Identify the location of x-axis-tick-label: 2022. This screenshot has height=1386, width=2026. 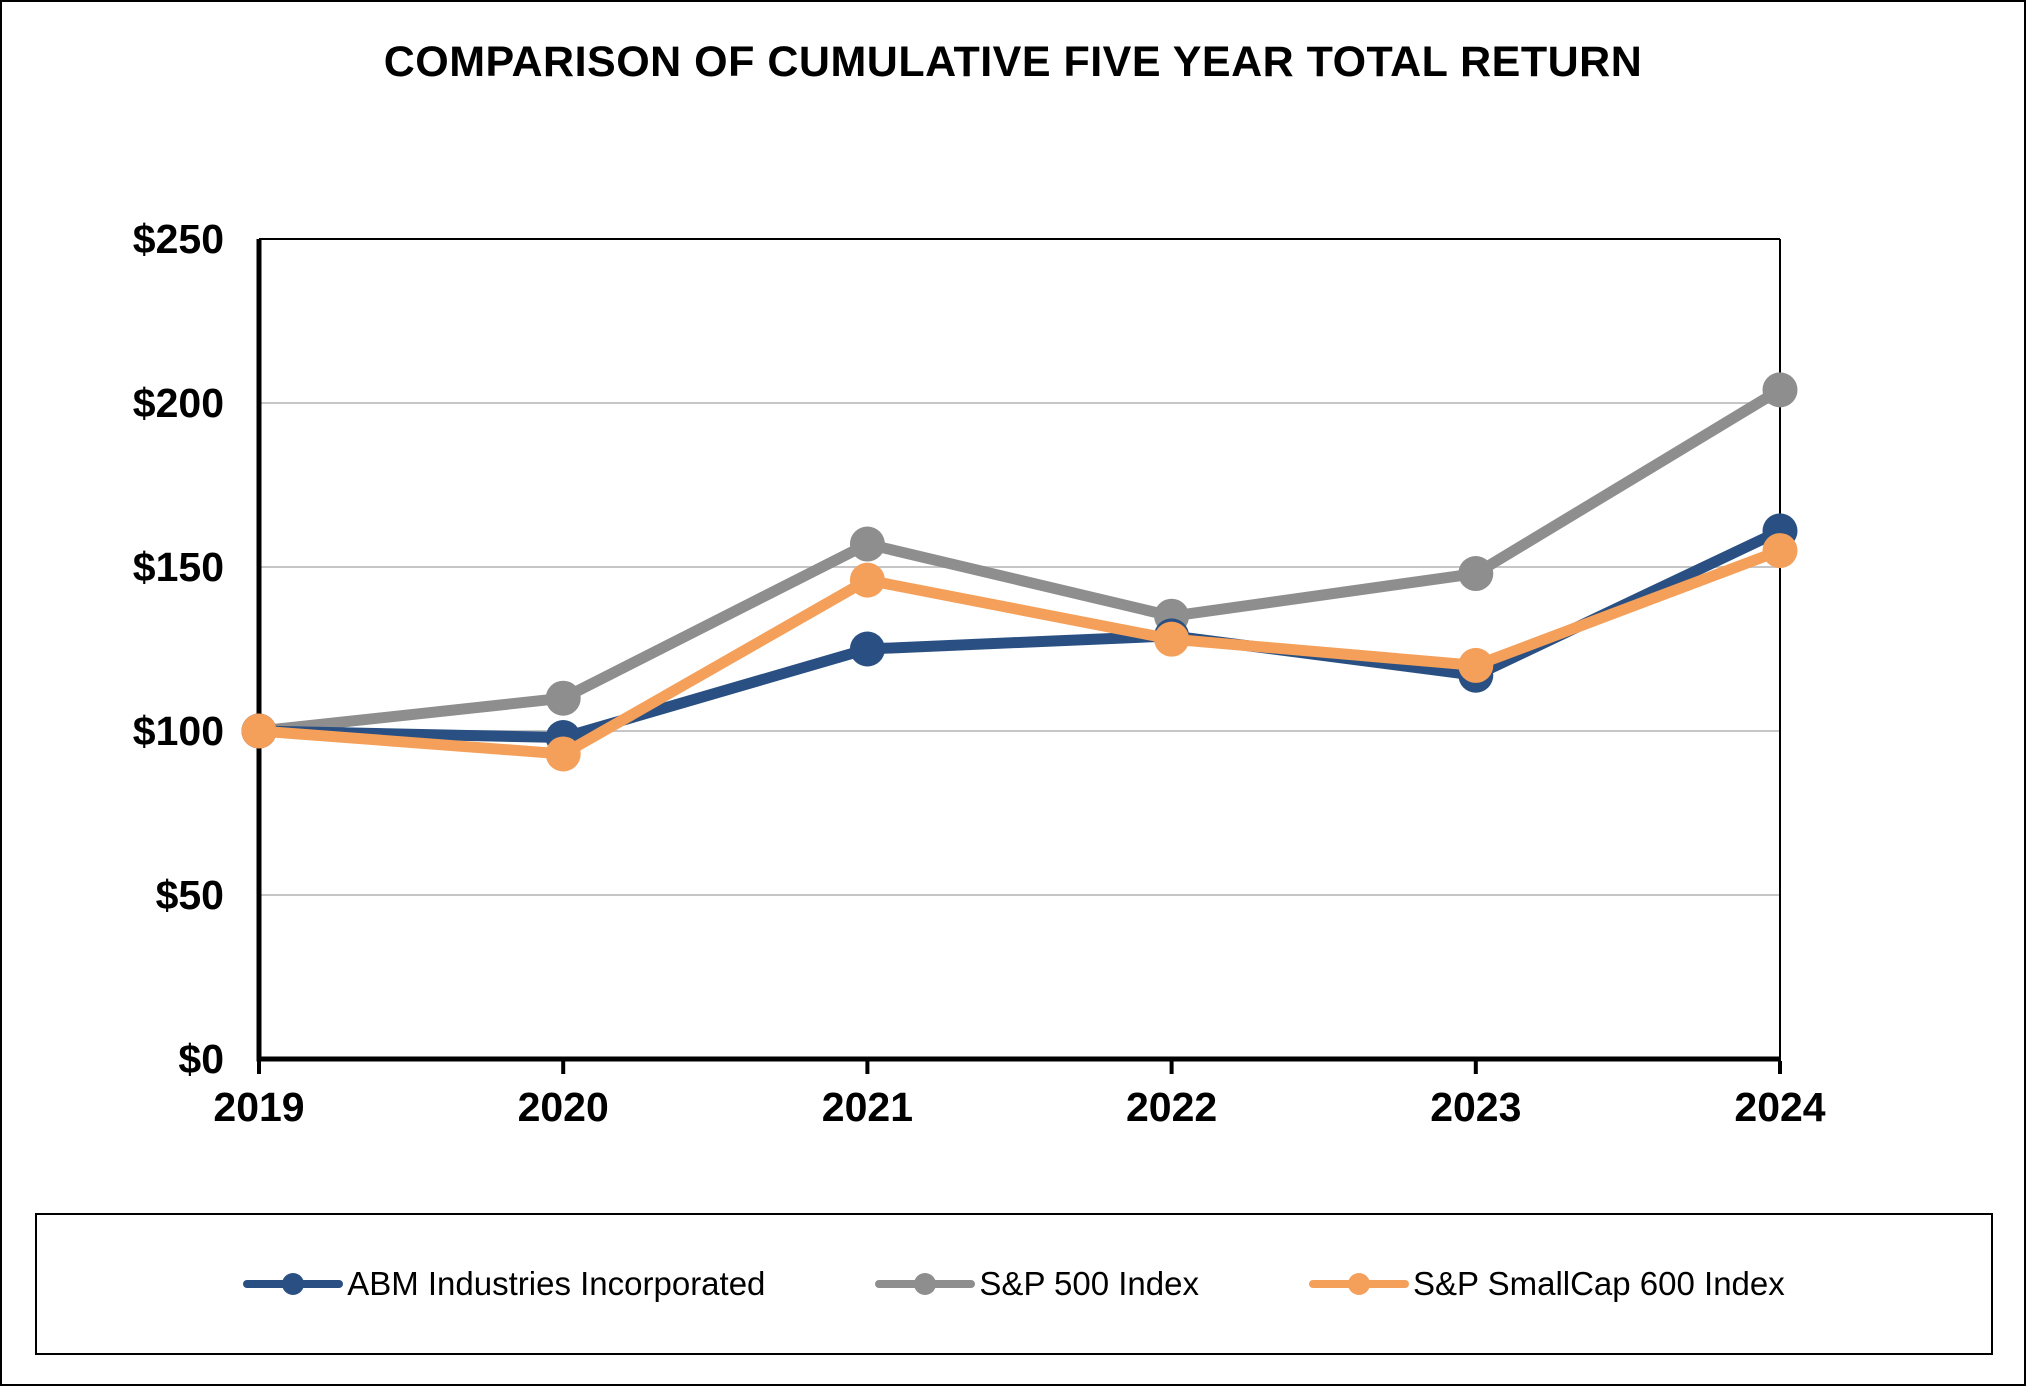
(1171, 1107).